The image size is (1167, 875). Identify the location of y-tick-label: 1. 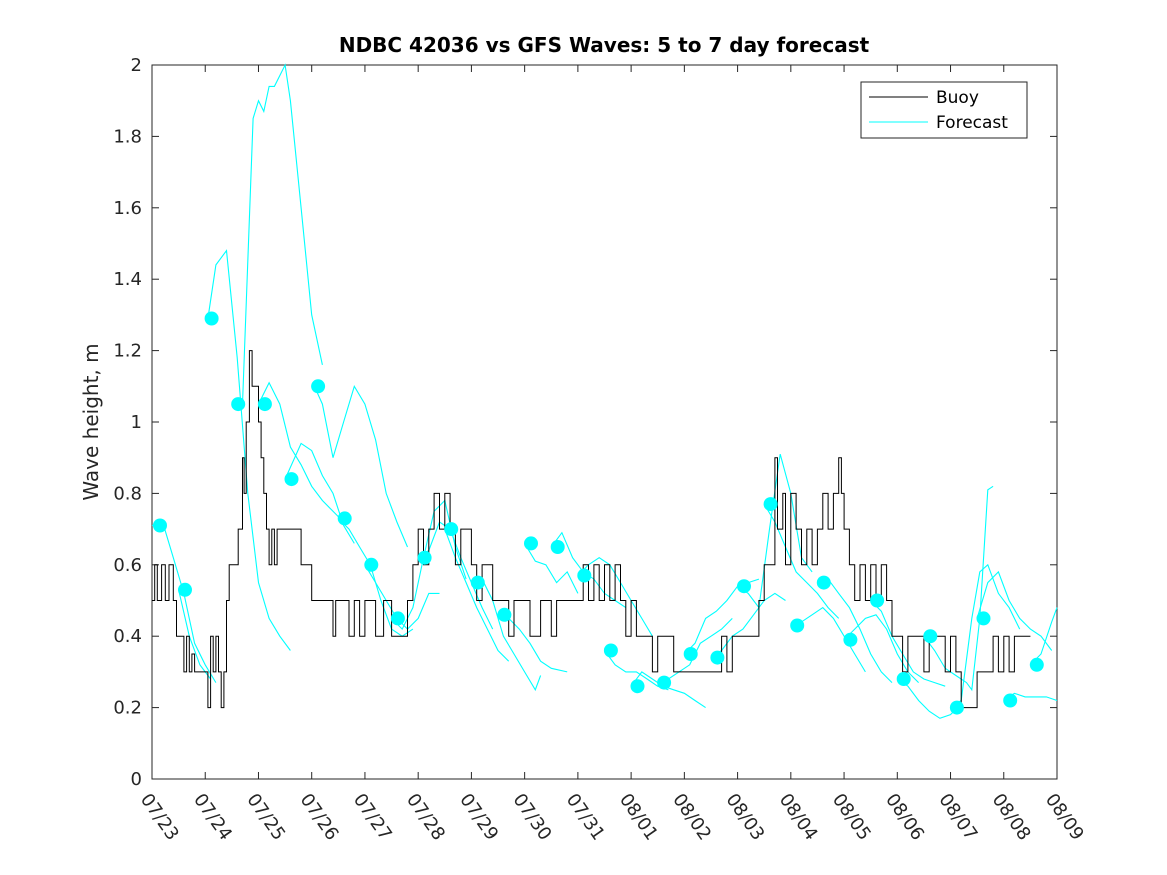
(136, 422).